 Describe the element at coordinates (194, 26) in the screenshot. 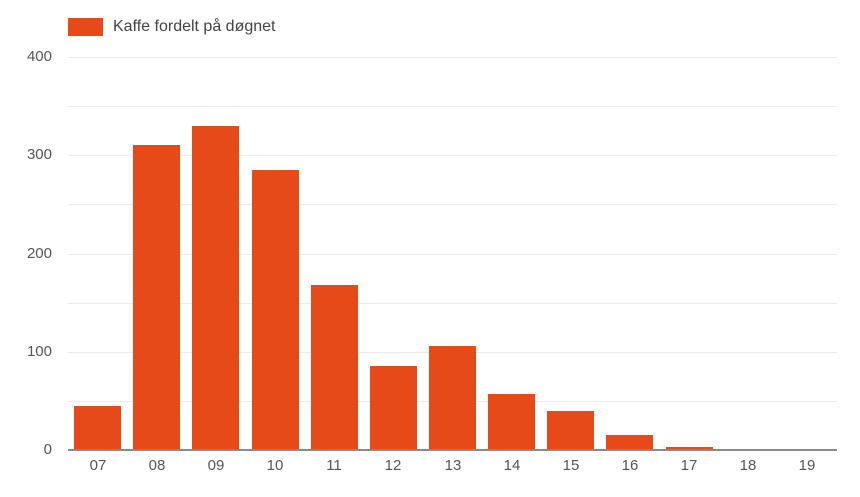

I see `legend-label: Kaffe fordelt på døgnet` at that location.